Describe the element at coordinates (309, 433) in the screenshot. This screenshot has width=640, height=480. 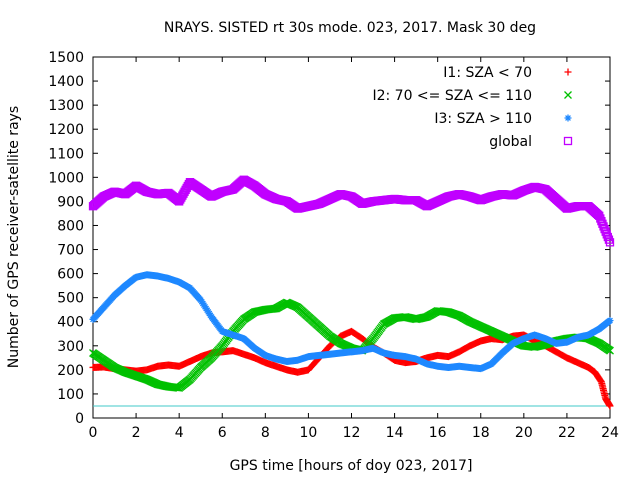
I see `x-tick-label: 10` at that location.